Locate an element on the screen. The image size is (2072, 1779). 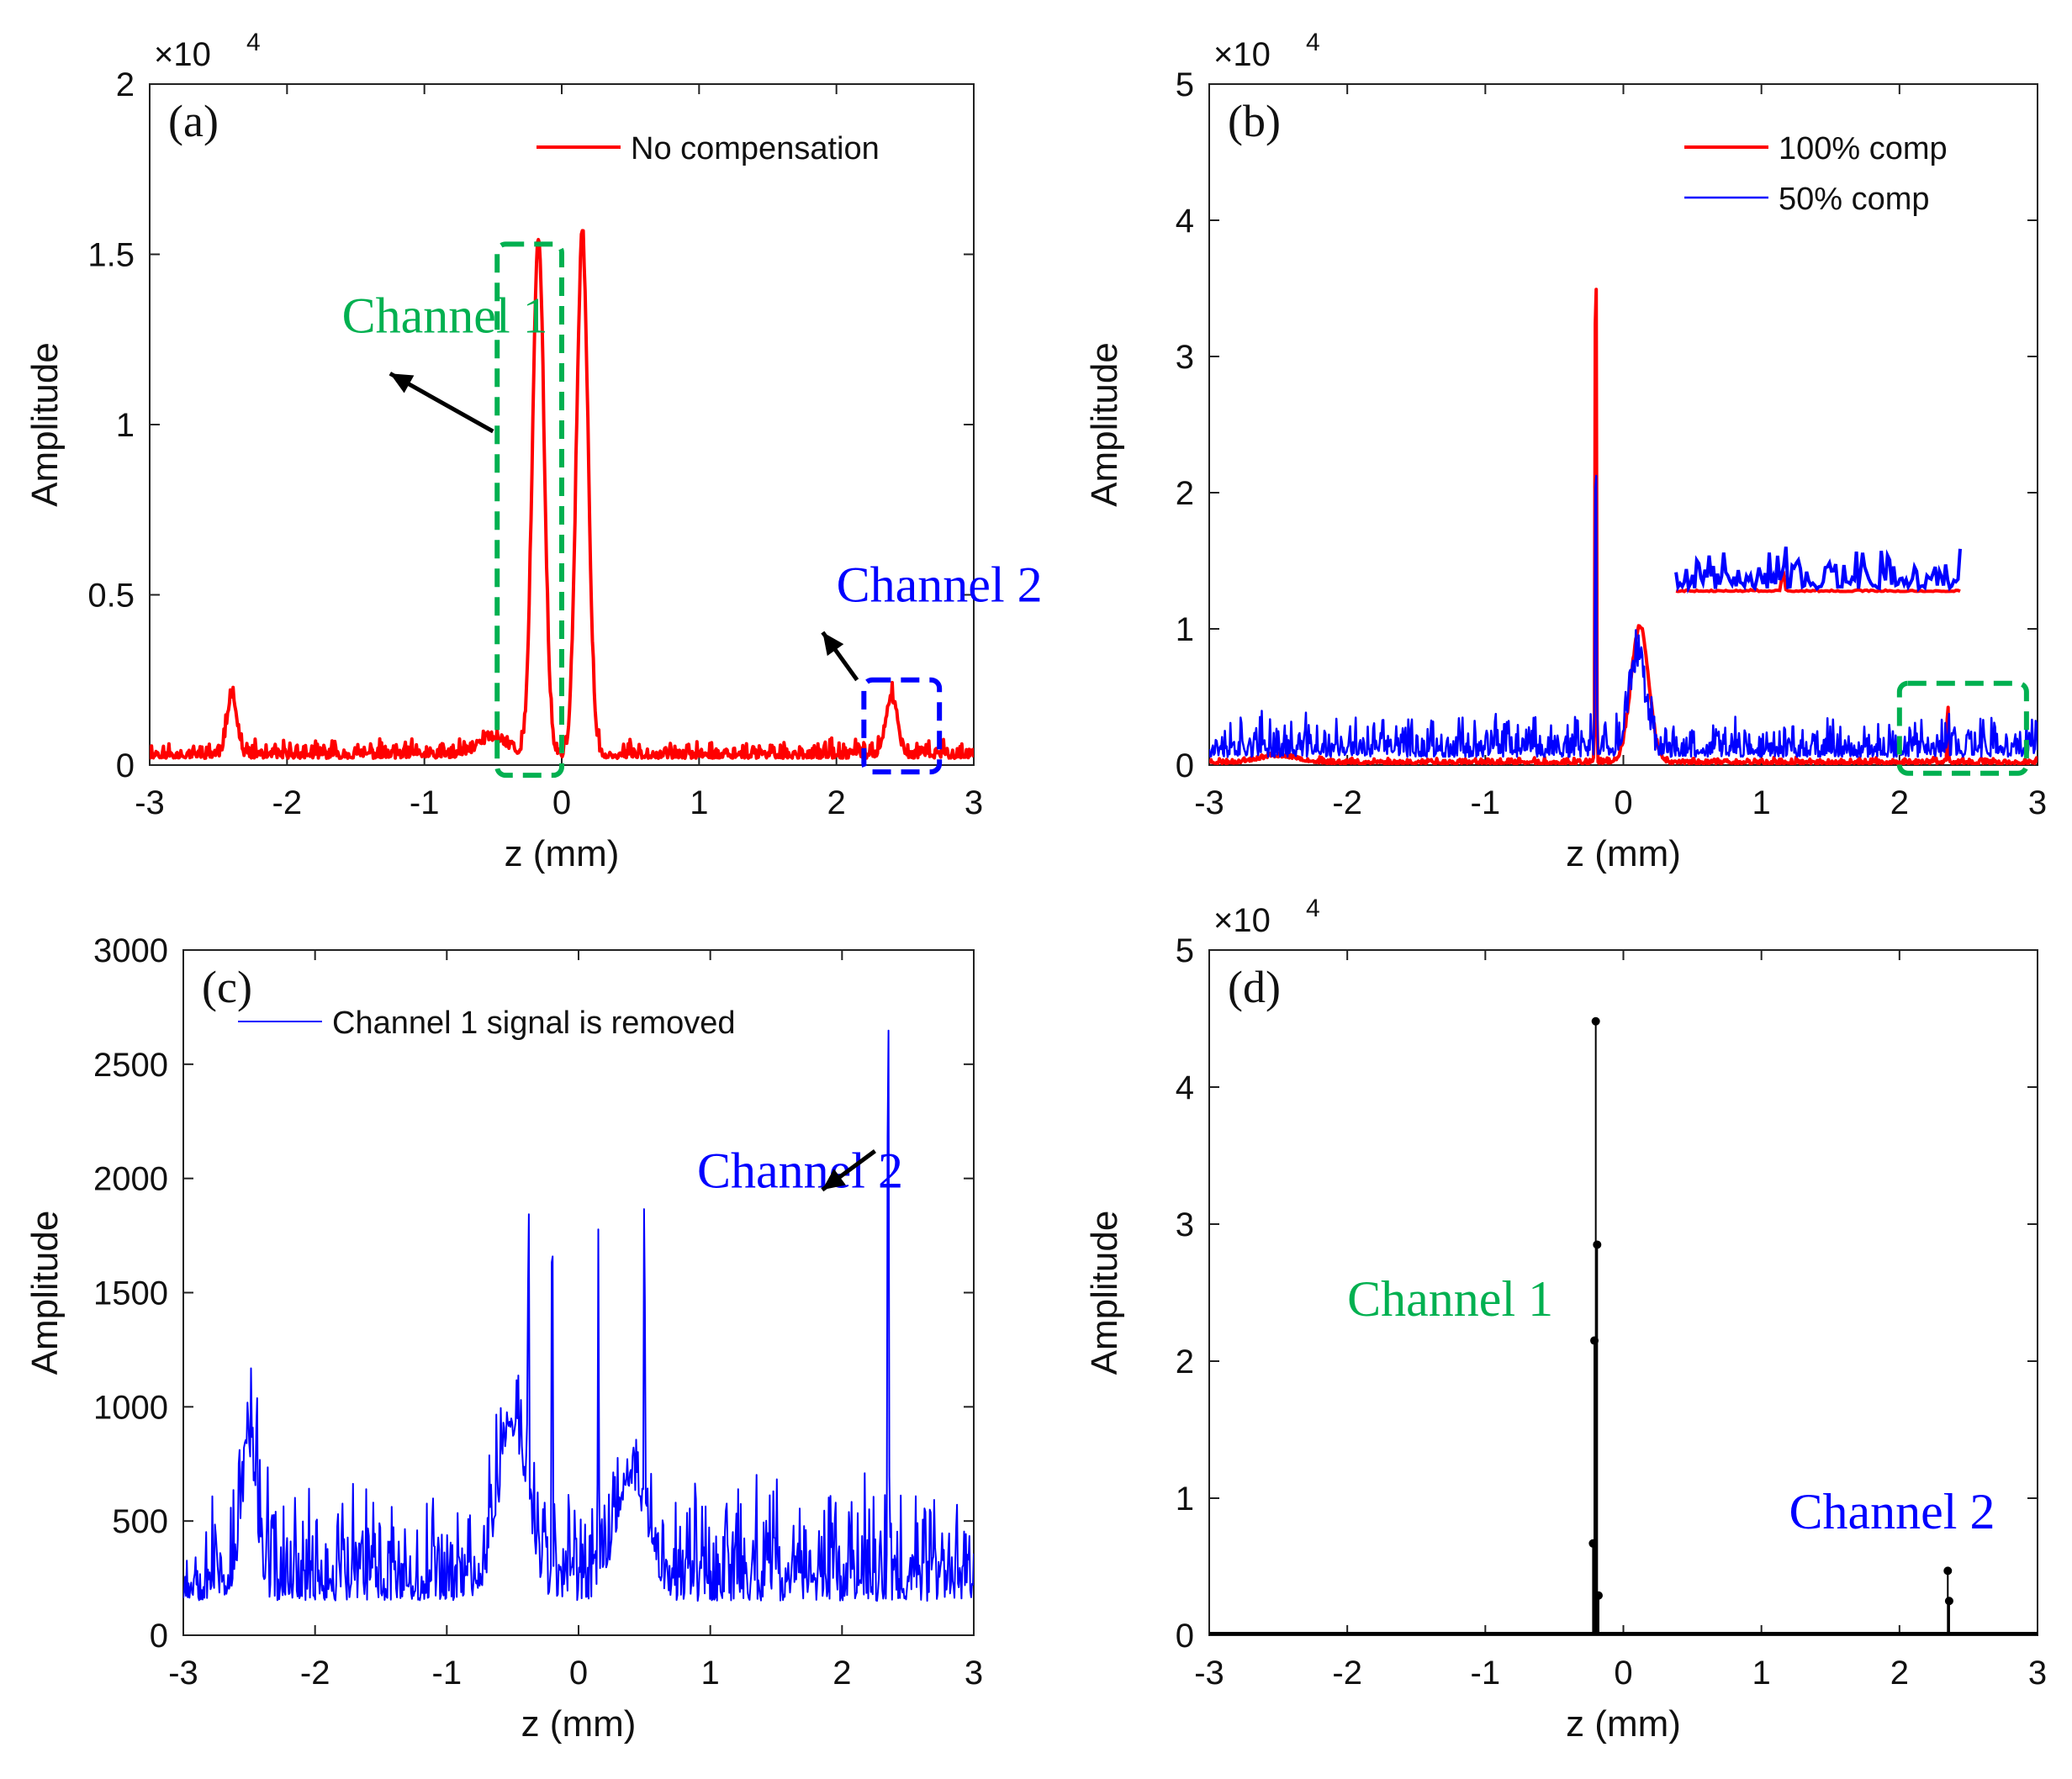
y-tick-label: 2000 is located at coordinates (130, 1179).